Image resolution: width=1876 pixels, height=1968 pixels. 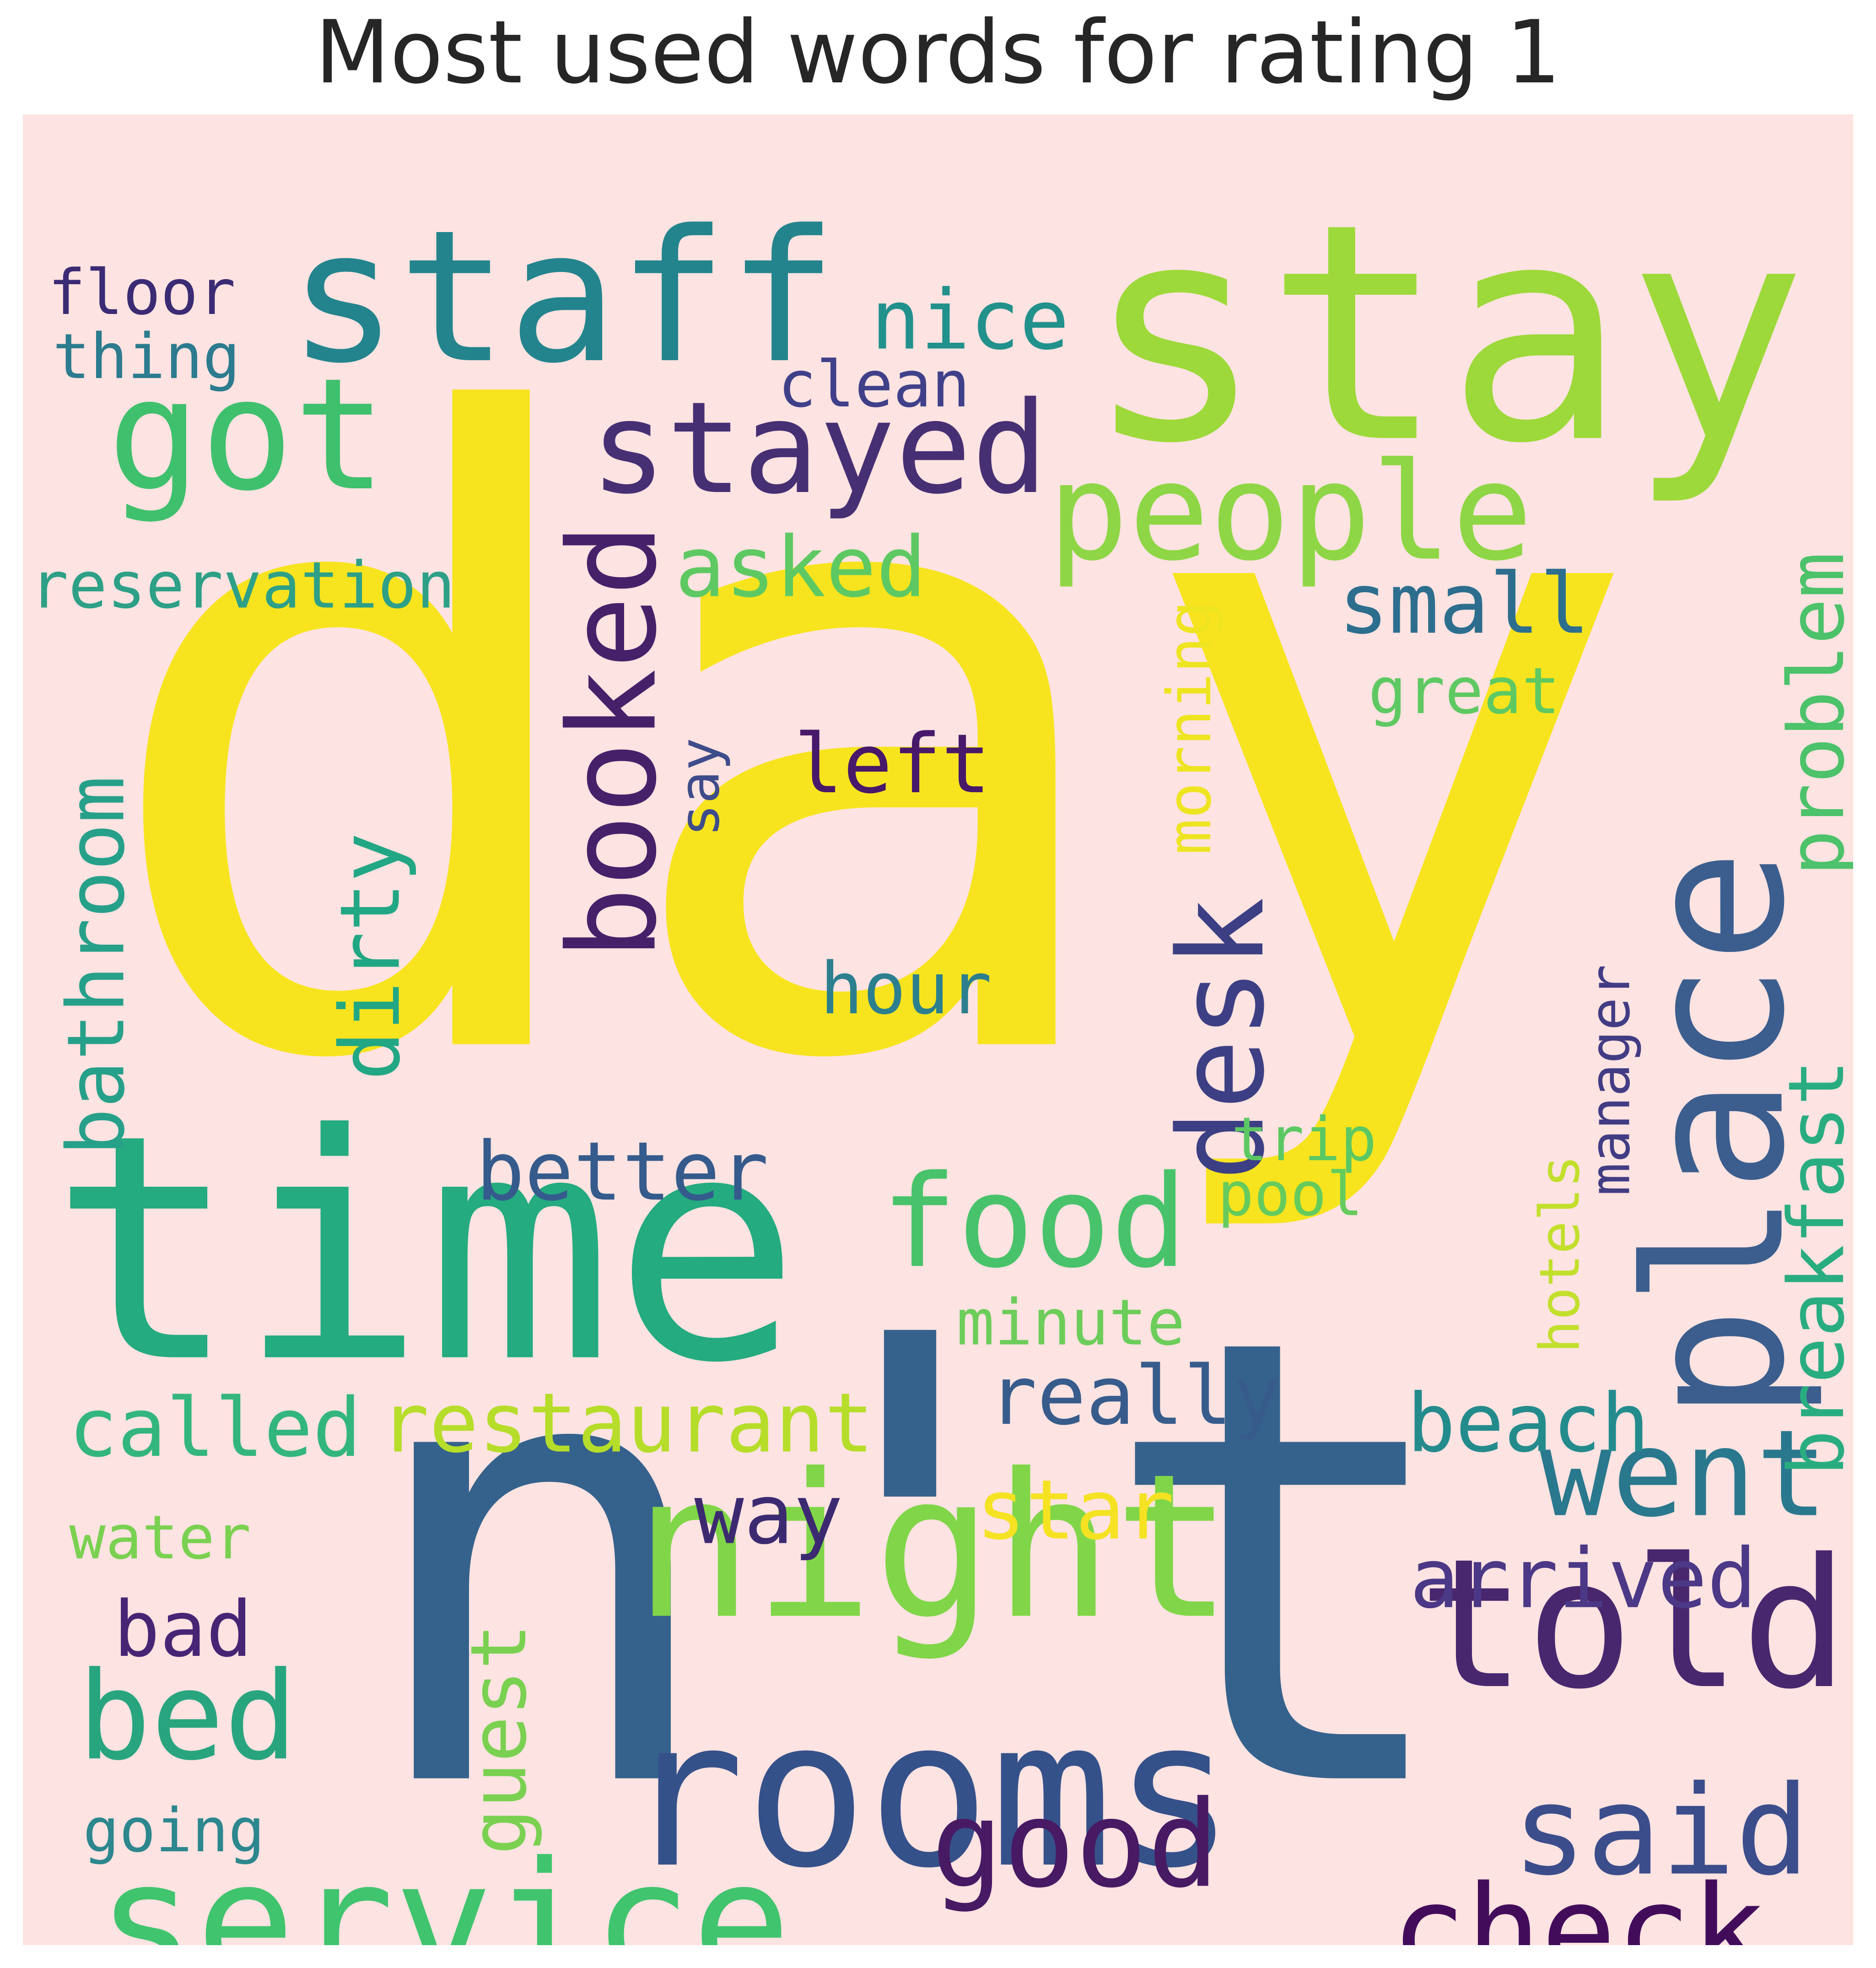 I want to click on word-rooms: rooms, so click(x=928, y=1795).